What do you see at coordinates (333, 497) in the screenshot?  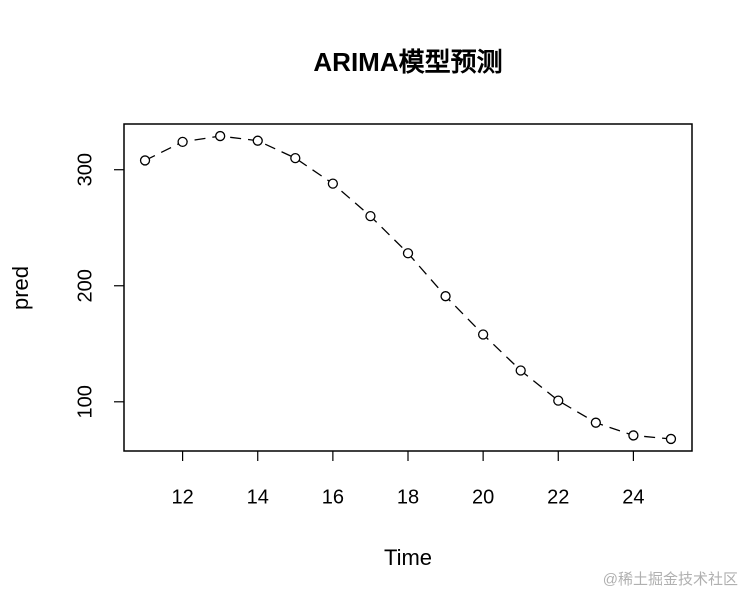 I see `x-tick-label: 16` at bounding box center [333, 497].